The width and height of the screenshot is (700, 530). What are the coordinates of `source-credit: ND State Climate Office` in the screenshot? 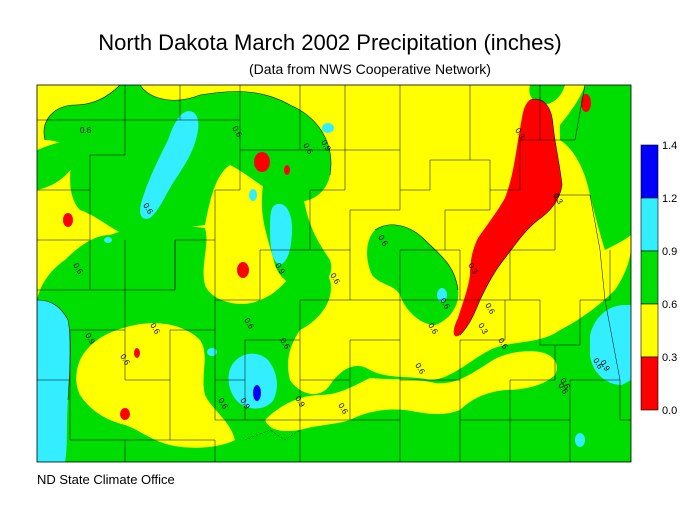 It's located at (106, 479).